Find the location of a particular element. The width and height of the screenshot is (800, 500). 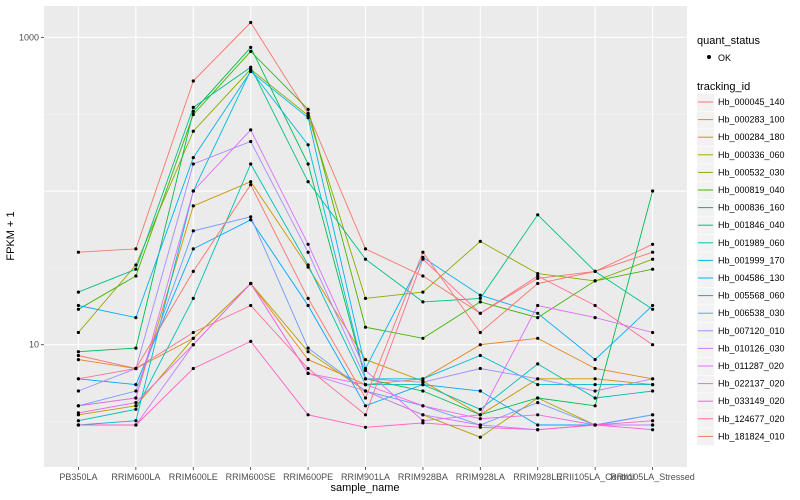

legend-label-Hb_004586_130: Hb_004586_130 is located at coordinates (751, 278).